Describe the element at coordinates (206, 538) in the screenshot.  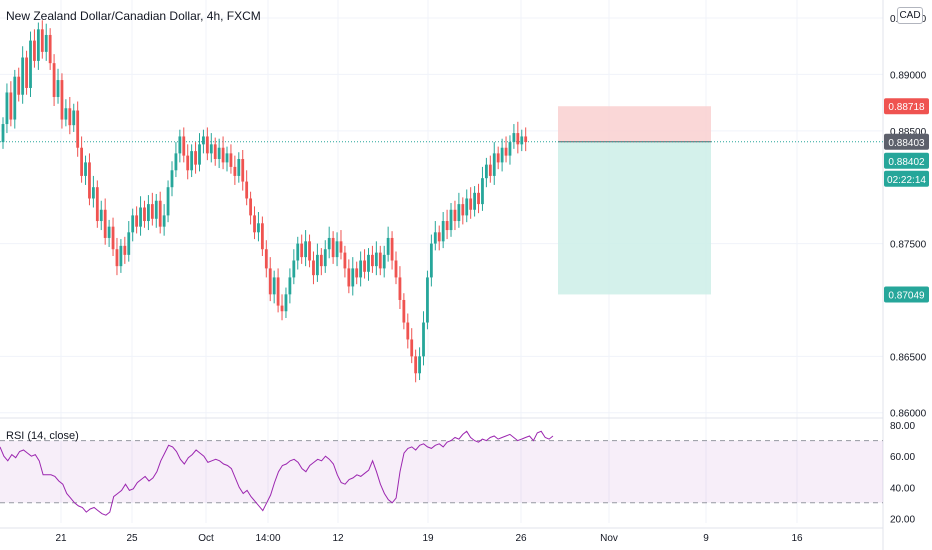
I see `time-tick-label: Oct` at that location.